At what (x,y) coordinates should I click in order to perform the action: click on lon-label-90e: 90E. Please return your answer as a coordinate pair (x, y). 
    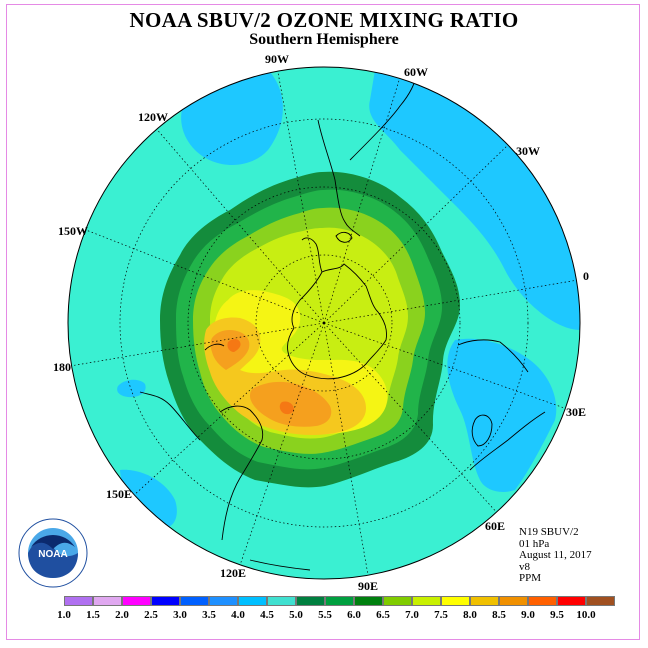
    Looking at the image, I should click on (368, 586).